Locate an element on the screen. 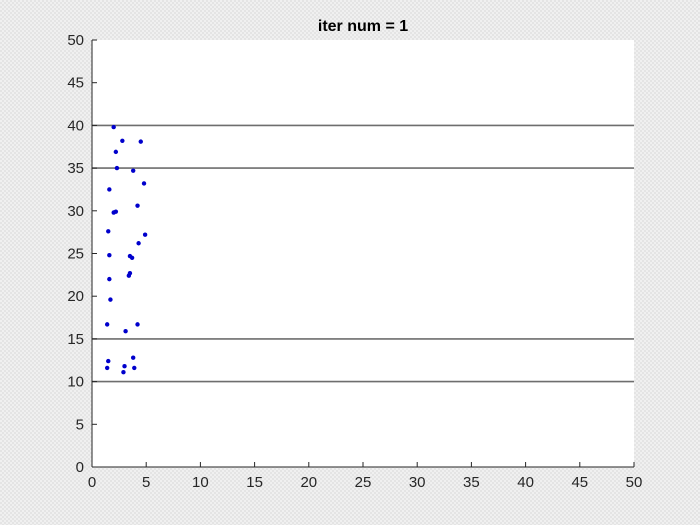 The height and width of the screenshot is (525, 700). y-tick-label: 5 is located at coordinates (80, 424).